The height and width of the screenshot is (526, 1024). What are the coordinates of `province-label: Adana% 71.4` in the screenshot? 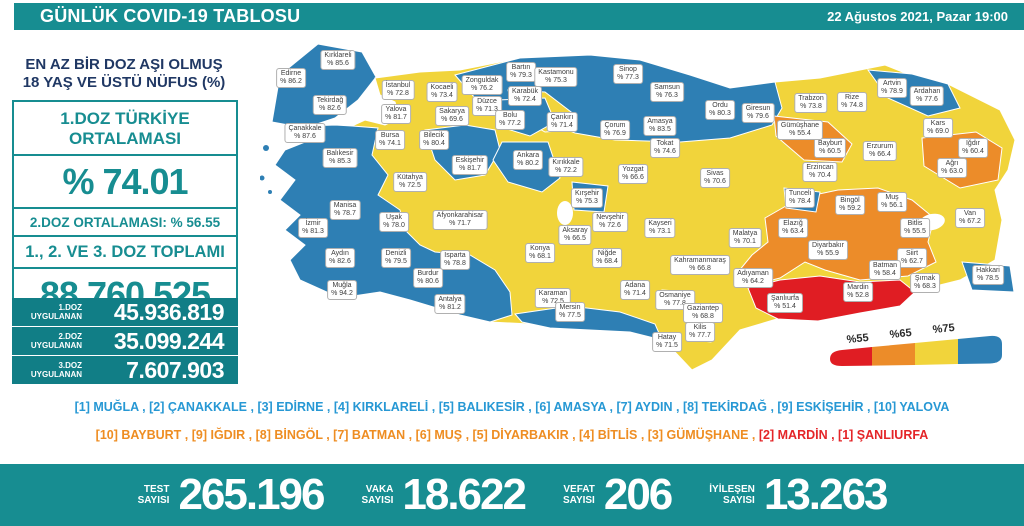 It's located at (635, 290).